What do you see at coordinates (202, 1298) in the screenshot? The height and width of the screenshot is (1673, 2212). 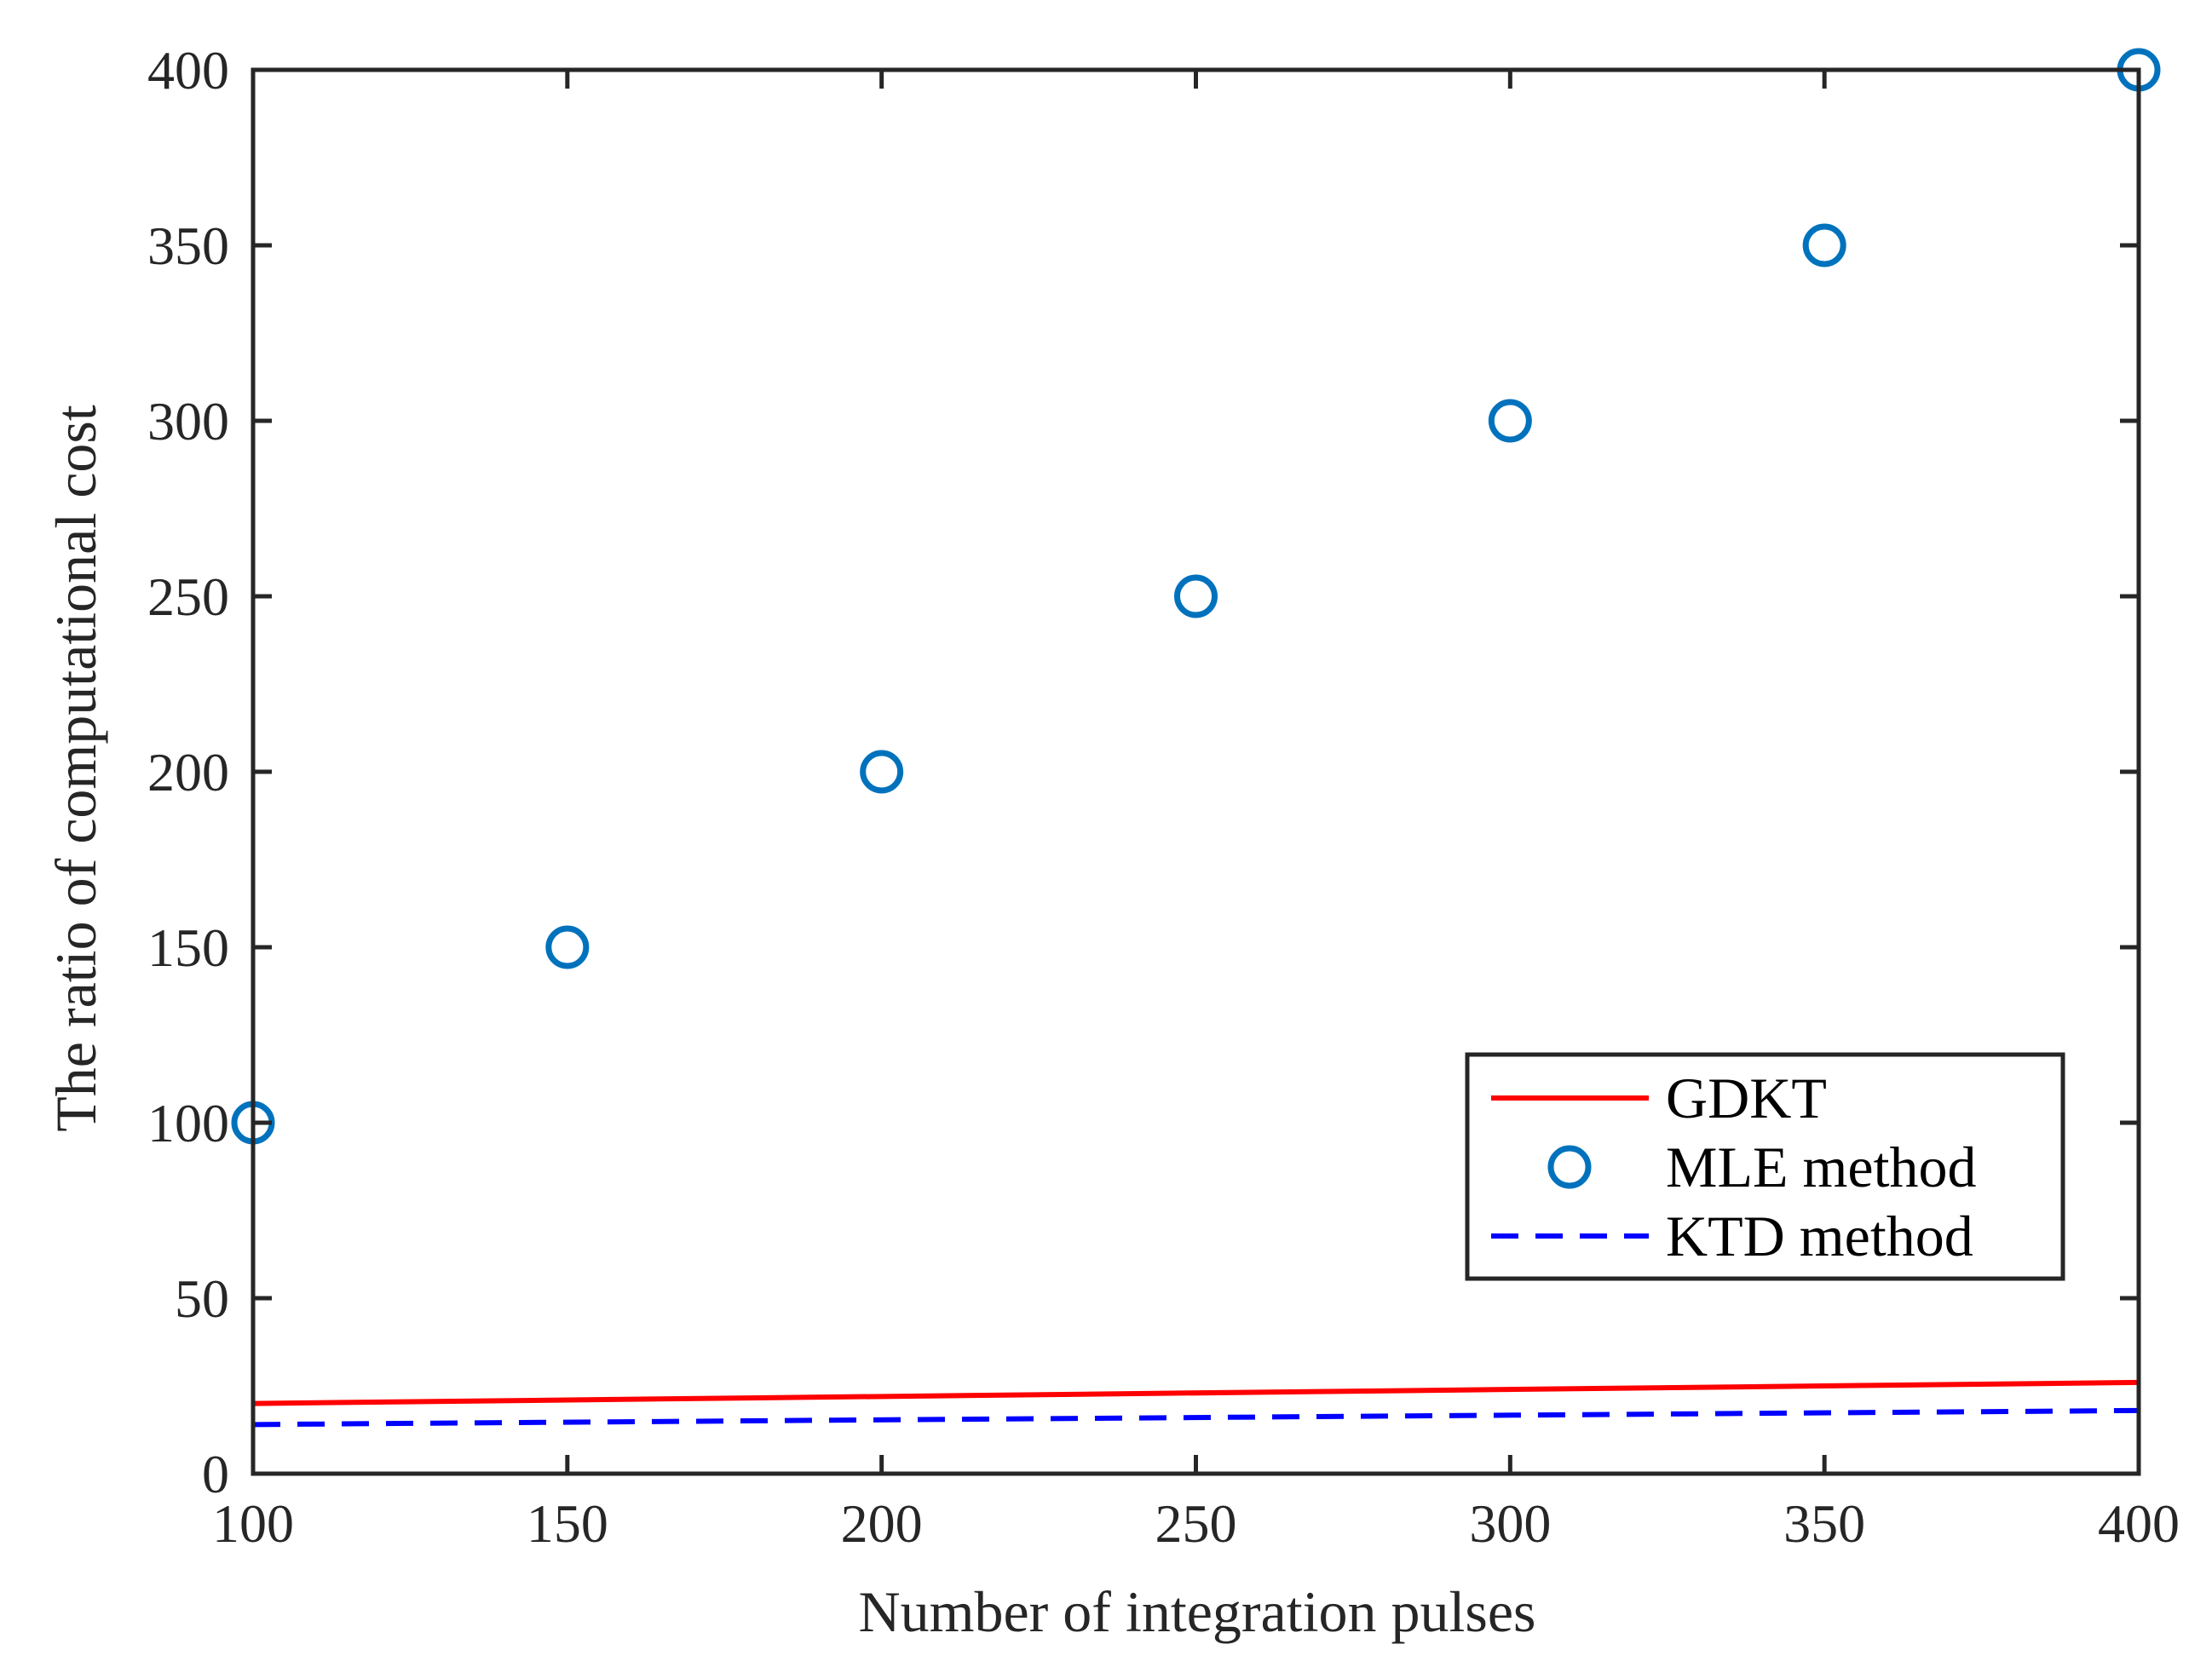 I see `y-tick-label: 50` at bounding box center [202, 1298].